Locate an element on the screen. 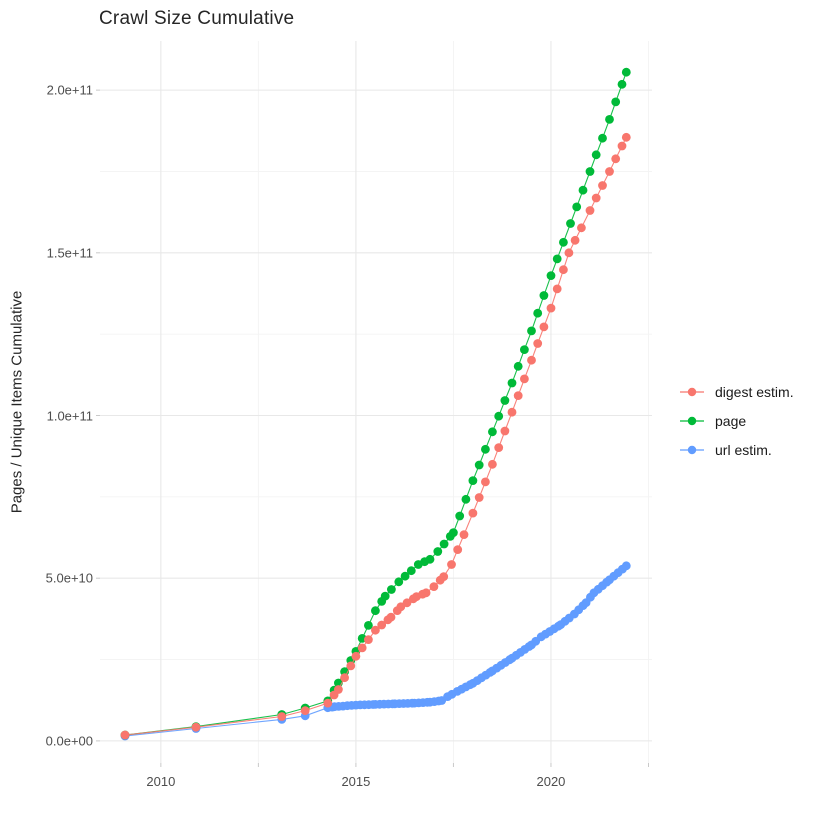 Image resolution: width=826 pixels, height=827 pixels. legend-entry-url: url estim. is located at coordinates (736, 449).